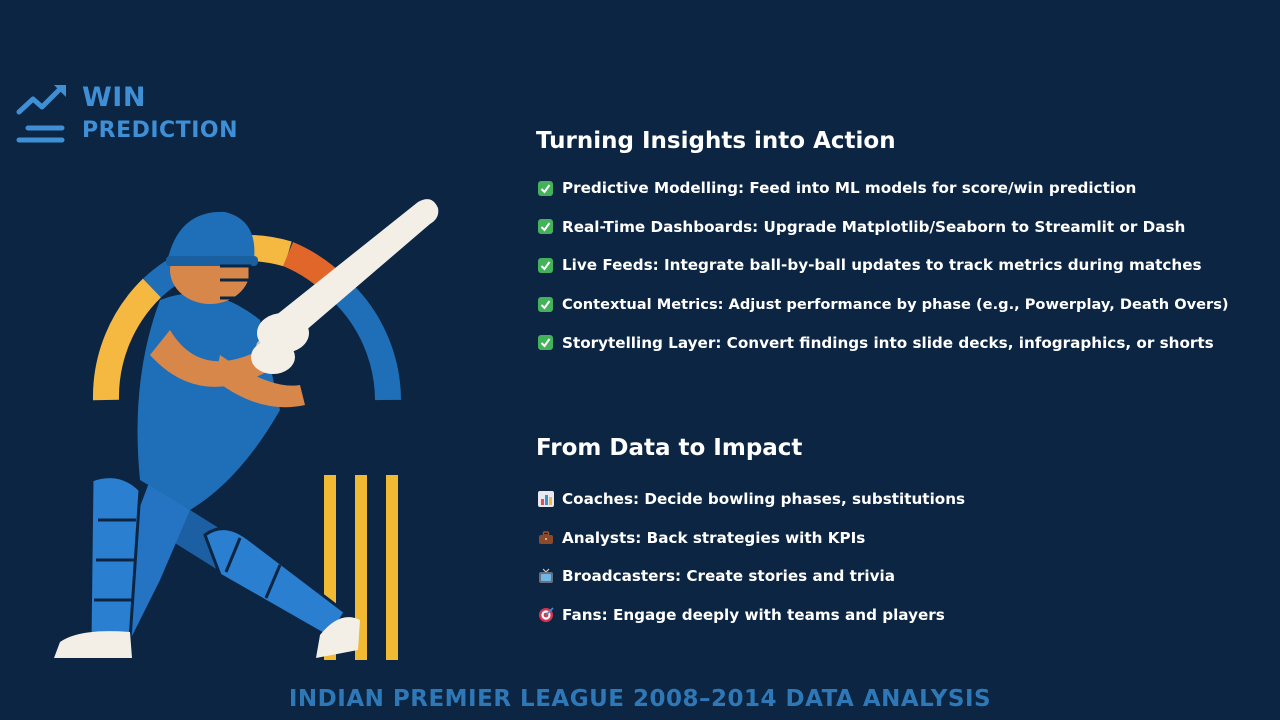 Image resolution: width=1280 pixels, height=720 pixels. I want to click on target-icon, so click(546, 615).